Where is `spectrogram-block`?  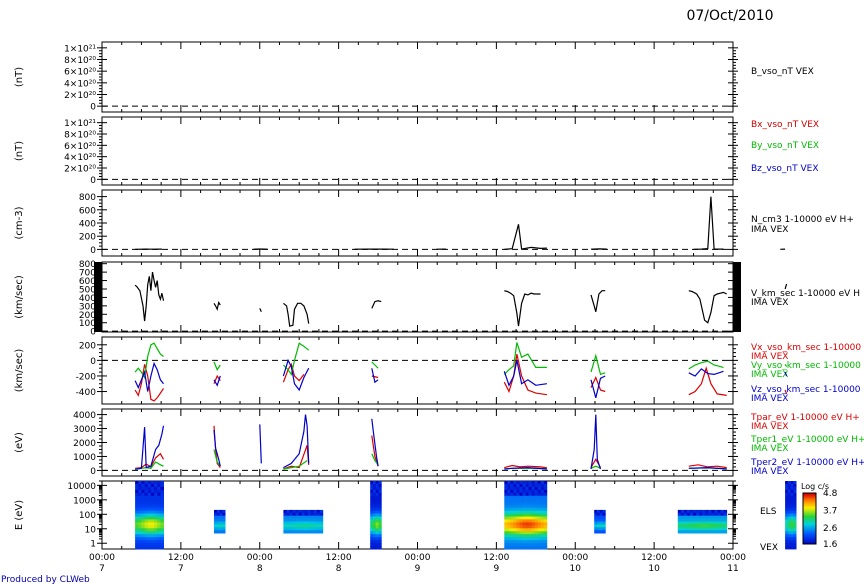
spectrogram-block is located at coordinates (702, 521).